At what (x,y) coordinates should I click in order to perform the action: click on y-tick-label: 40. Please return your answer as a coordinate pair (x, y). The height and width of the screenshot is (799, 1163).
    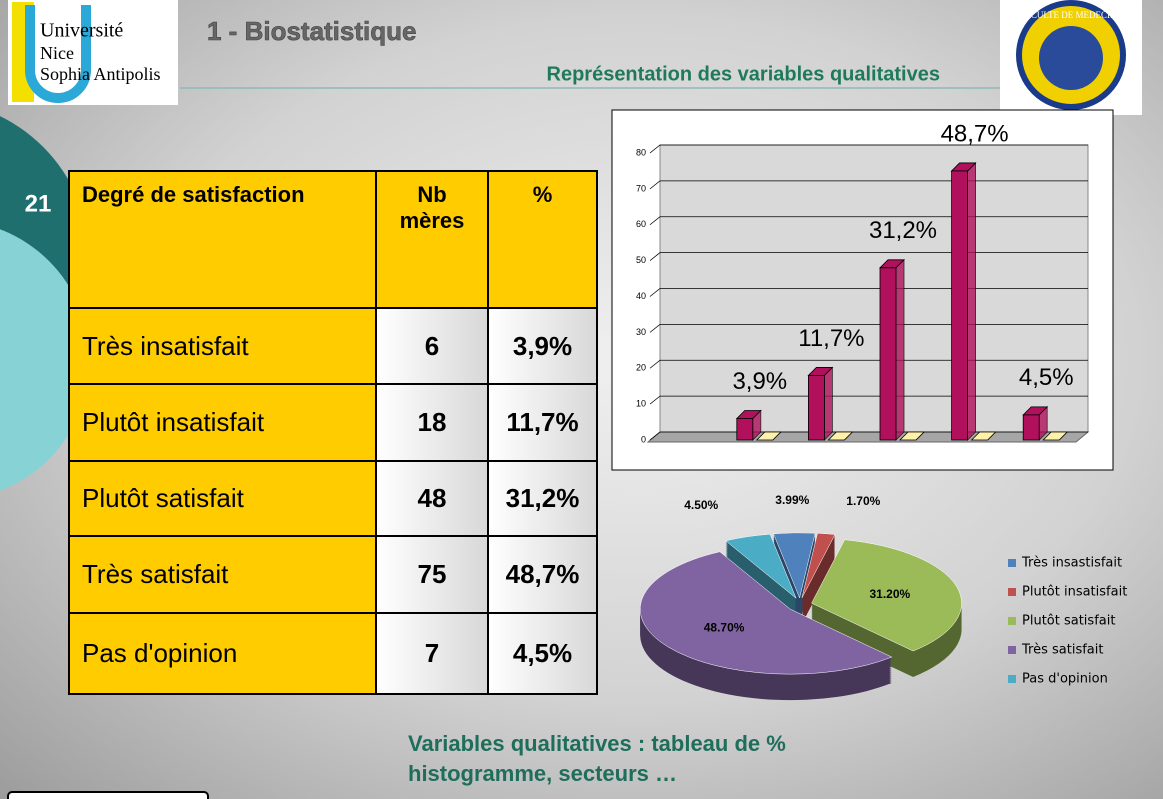
    Looking at the image, I should click on (641, 296).